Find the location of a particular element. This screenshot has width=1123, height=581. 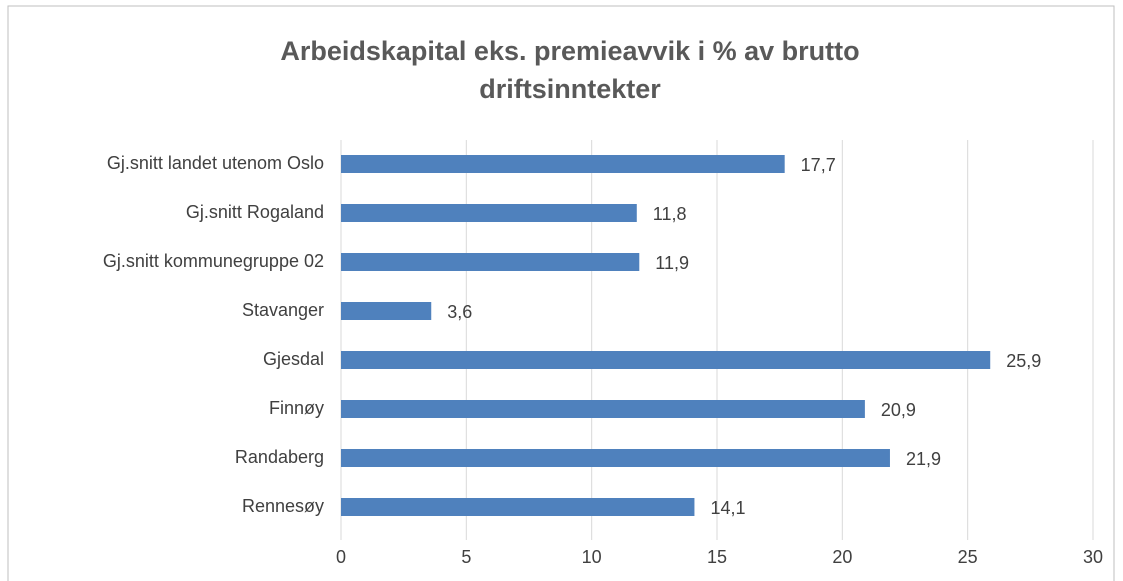

y-tick-label: Rennesøy is located at coordinates (283, 506).